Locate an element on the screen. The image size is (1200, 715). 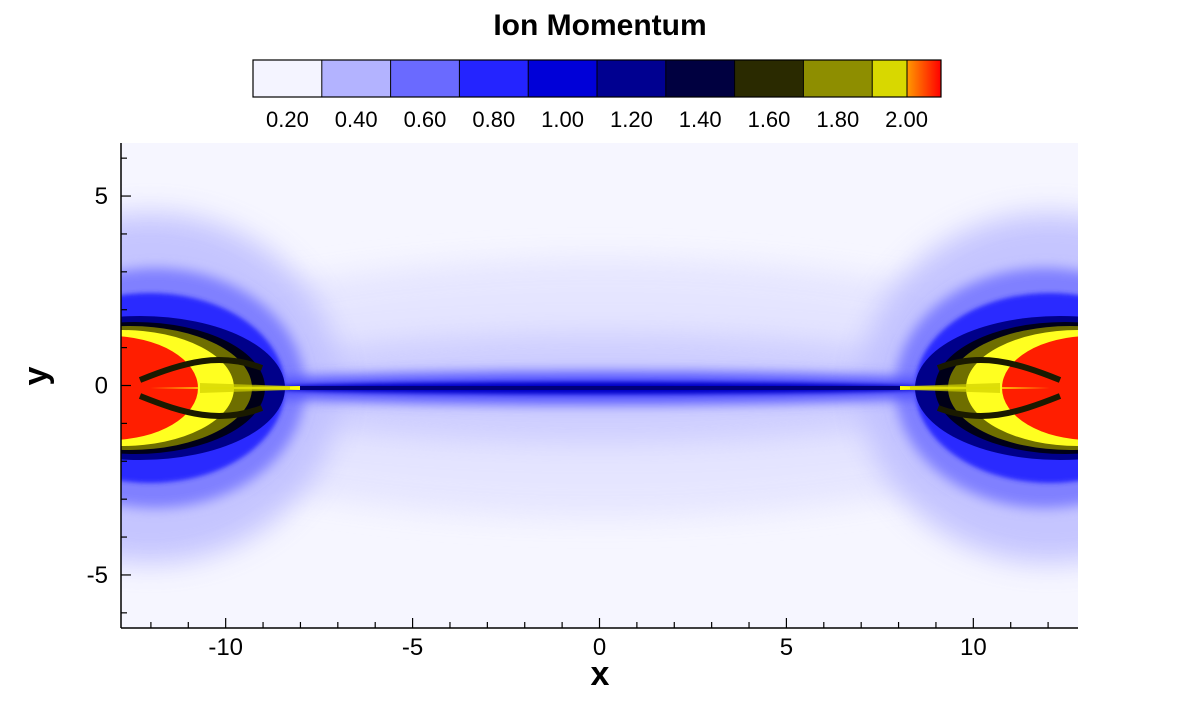
colorbar-cells is located at coordinates (597, 78).